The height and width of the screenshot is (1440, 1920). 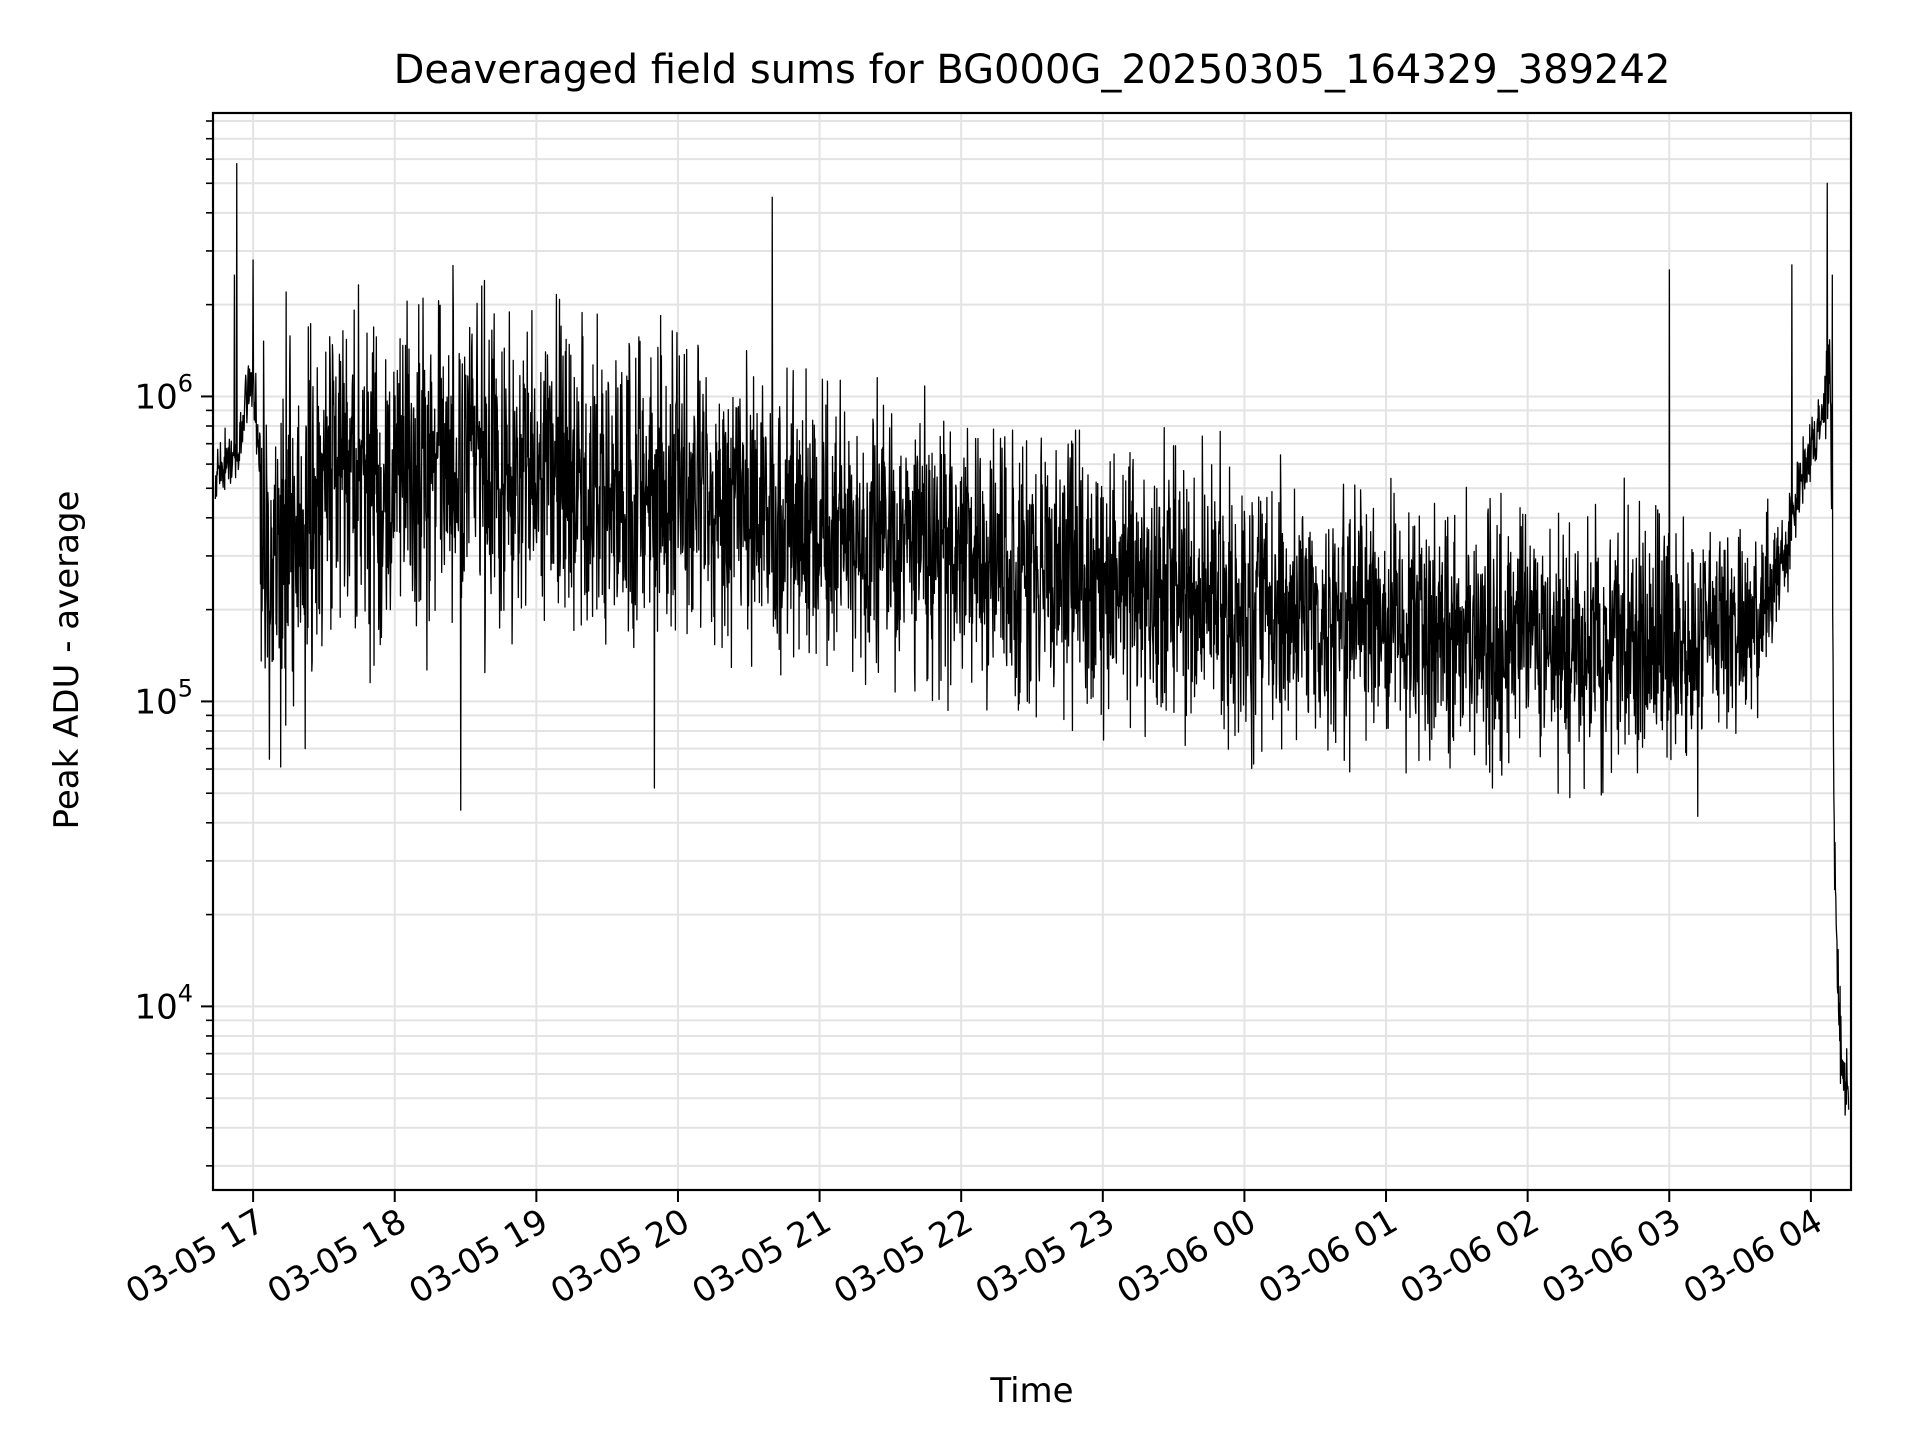 I want to click on y-tick-label: 10⁴, so click(x=163, y=1003).